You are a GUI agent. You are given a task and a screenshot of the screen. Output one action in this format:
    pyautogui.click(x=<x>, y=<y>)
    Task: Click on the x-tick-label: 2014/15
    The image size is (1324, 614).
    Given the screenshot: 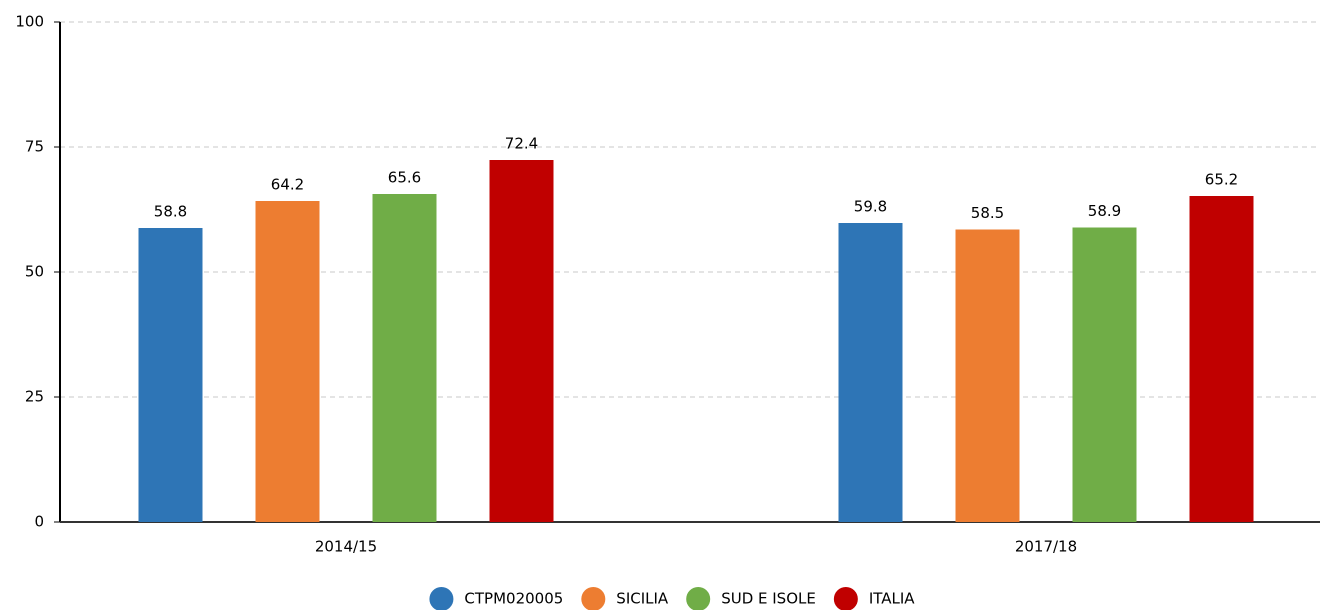 What is the action you would take?
    pyautogui.click(x=346, y=547)
    